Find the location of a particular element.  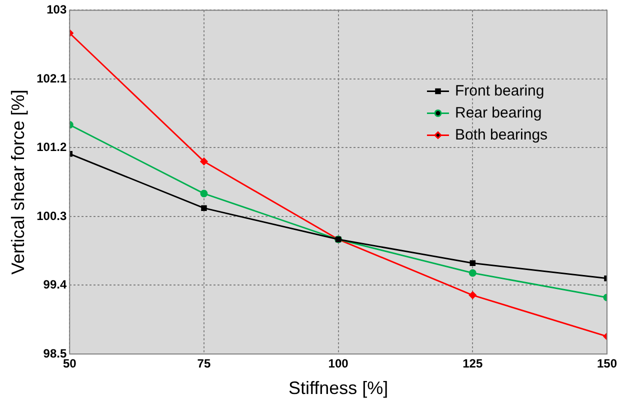

y-axis-title: Vertical shear force [%] is located at coordinates (18, 182).